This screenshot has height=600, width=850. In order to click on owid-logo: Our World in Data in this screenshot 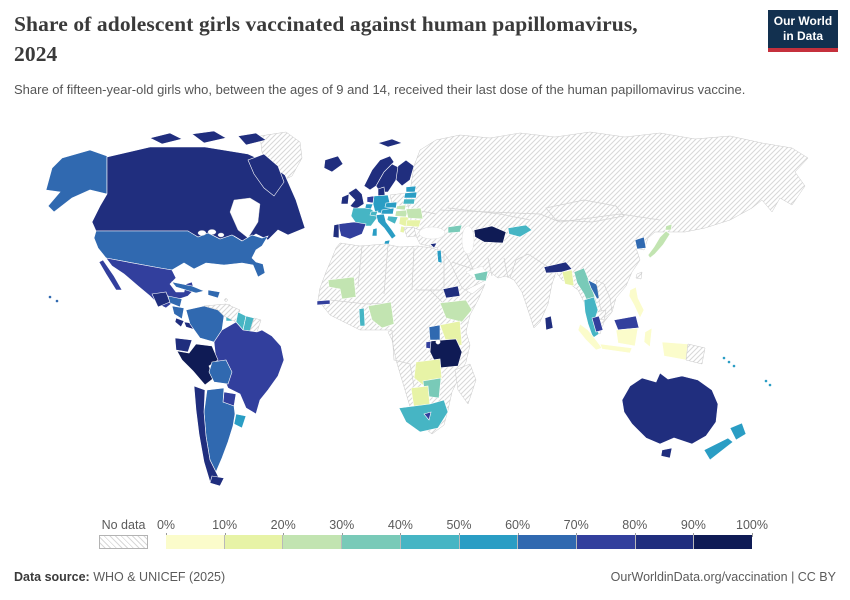, I will do `click(803, 29)`.